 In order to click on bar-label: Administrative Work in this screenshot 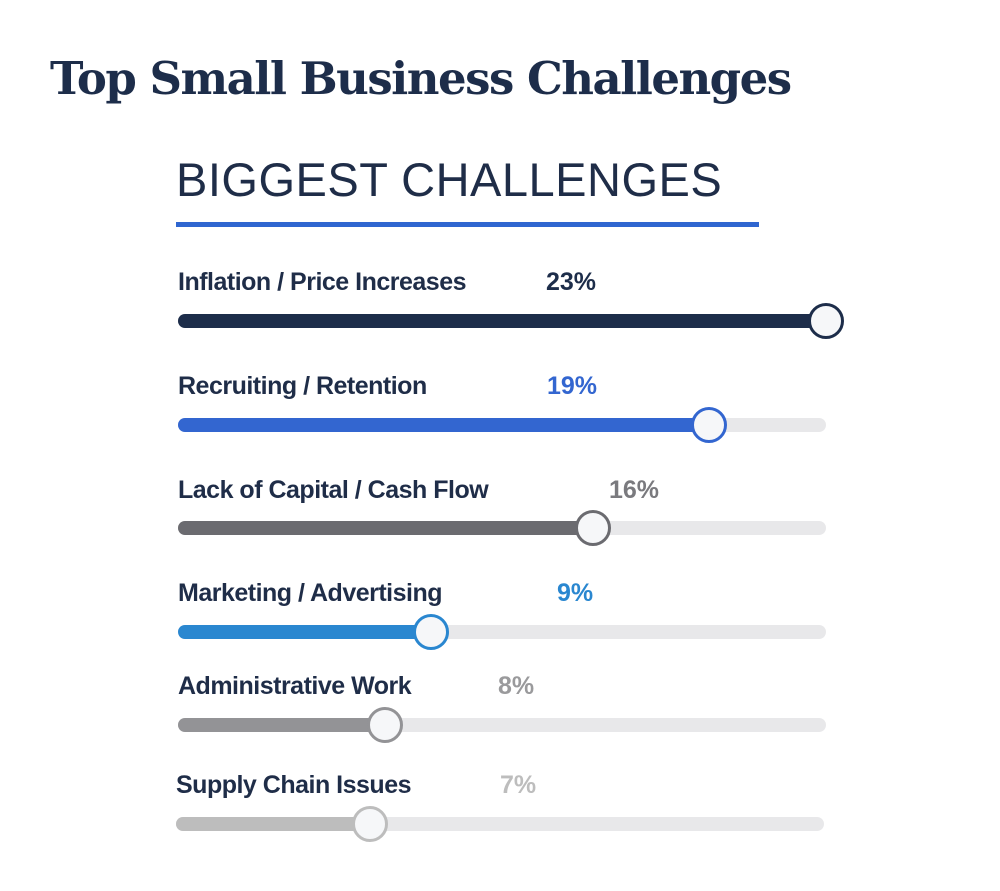, I will do `click(295, 686)`.